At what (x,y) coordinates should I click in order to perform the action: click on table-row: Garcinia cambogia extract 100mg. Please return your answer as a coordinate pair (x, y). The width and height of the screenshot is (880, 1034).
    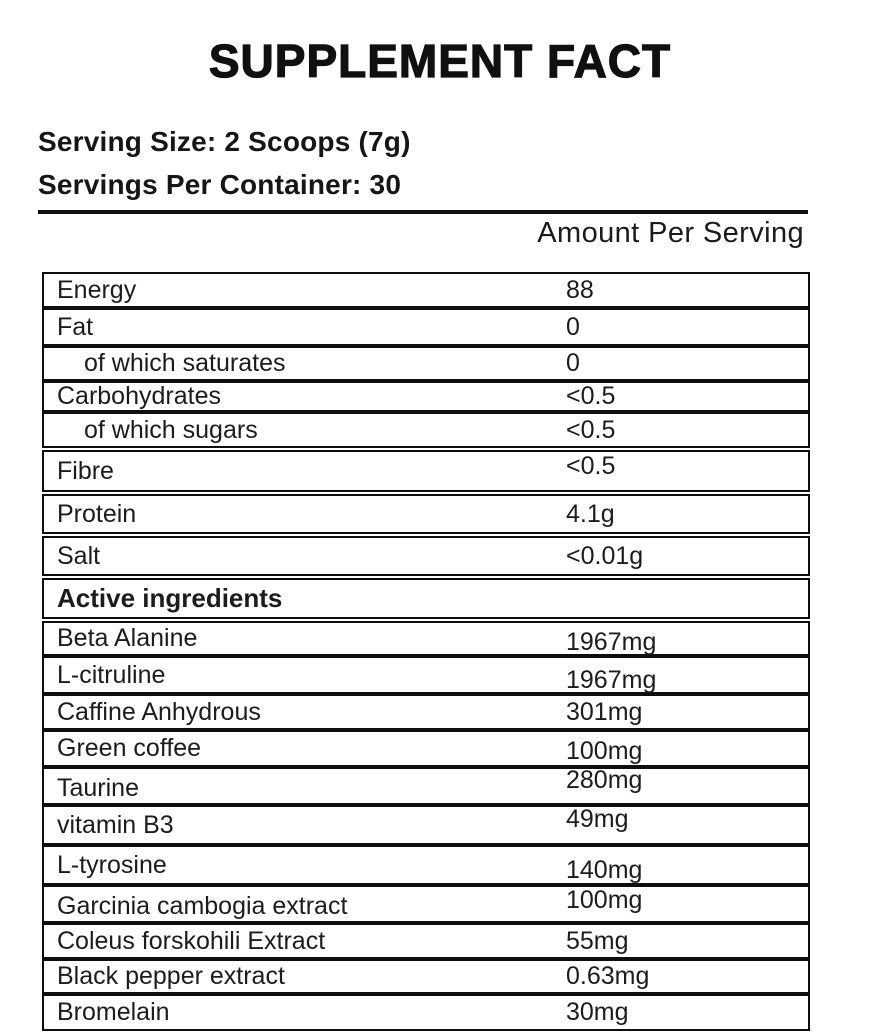
    Looking at the image, I should click on (426, 904).